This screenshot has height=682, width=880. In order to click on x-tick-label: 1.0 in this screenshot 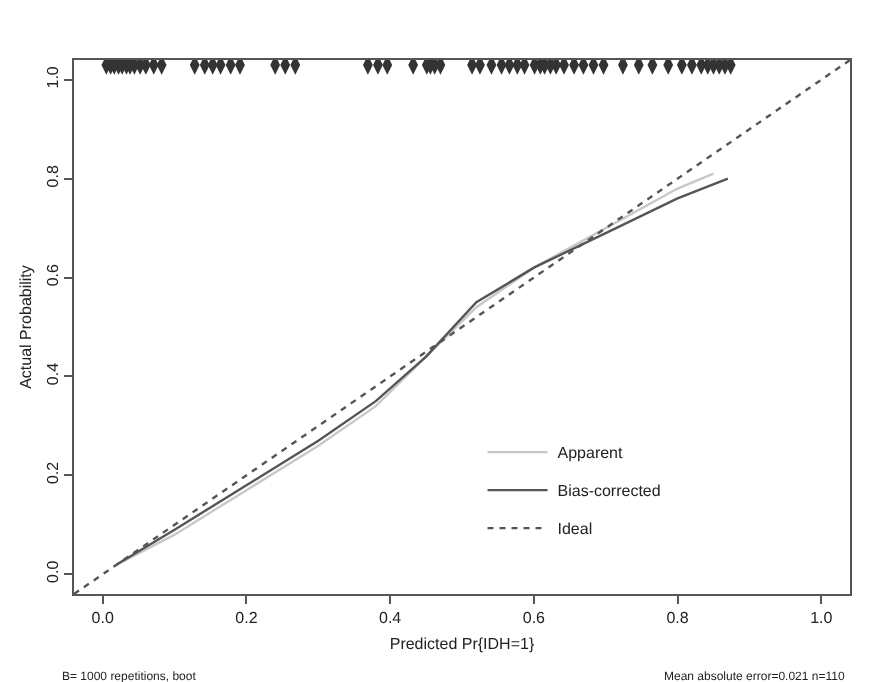, I will do `click(822, 618)`.